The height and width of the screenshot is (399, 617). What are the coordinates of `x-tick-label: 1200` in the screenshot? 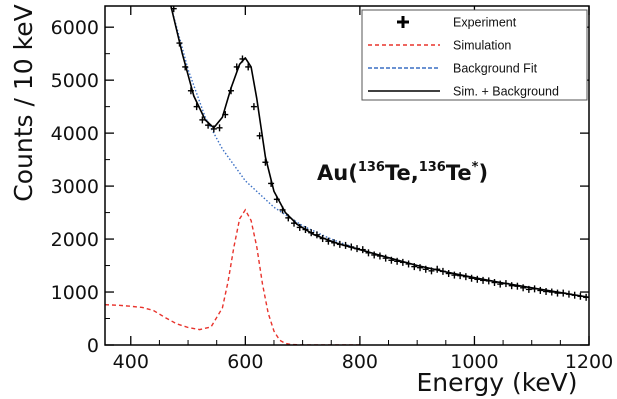 It's located at (589, 362).